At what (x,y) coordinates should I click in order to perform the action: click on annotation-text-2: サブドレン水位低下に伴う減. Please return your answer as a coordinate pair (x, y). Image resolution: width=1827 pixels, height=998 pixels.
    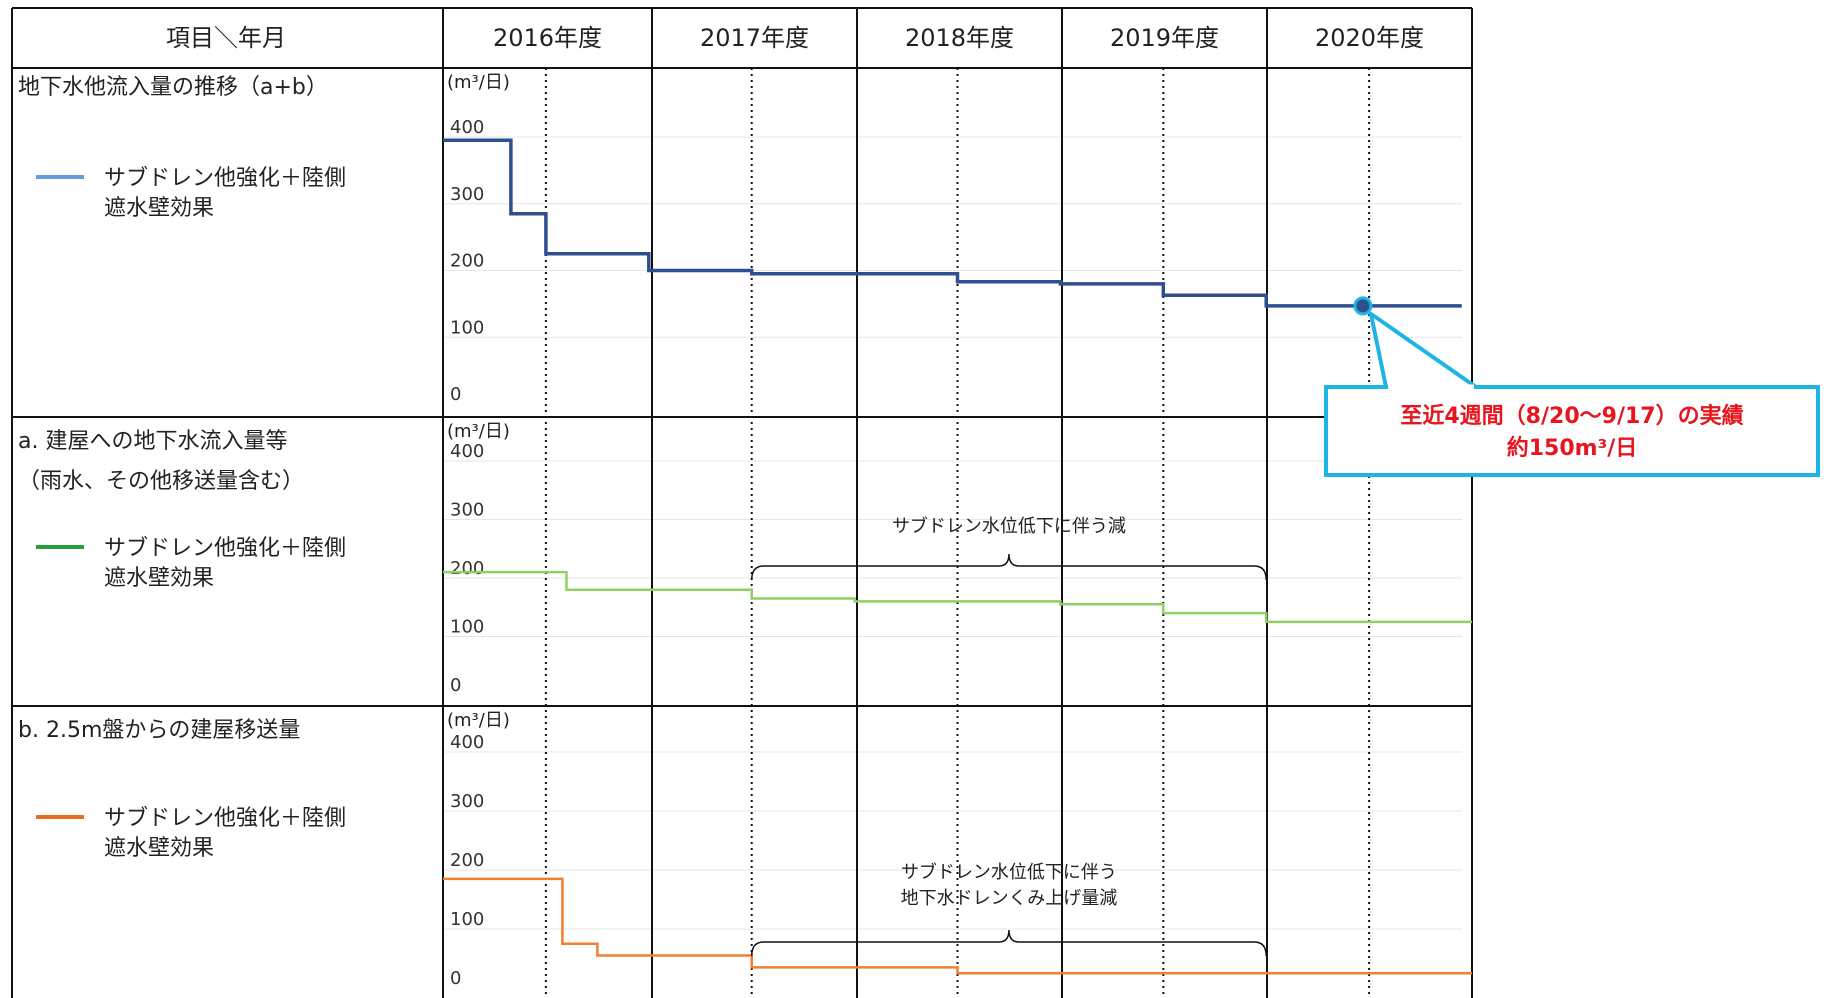
    Looking at the image, I should click on (1009, 526).